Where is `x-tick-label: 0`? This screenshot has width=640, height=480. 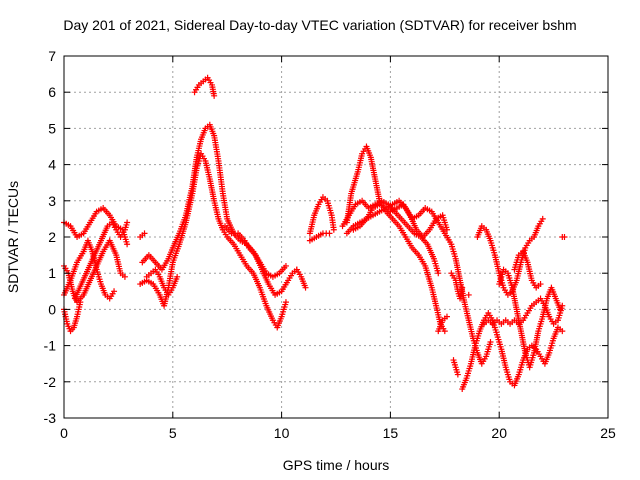 x-tick-label: 0 is located at coordinates (64, 433).